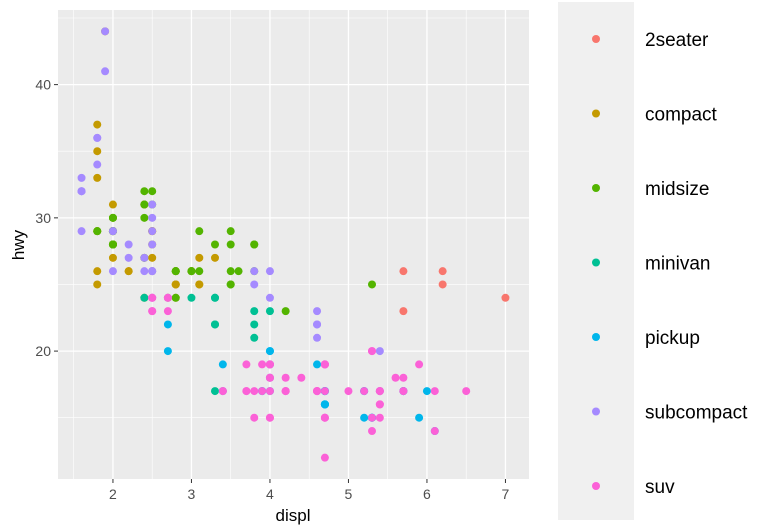 This screenshot has width=768, height=529. I want to click on y-tick-label: 40, so click(43, 85).